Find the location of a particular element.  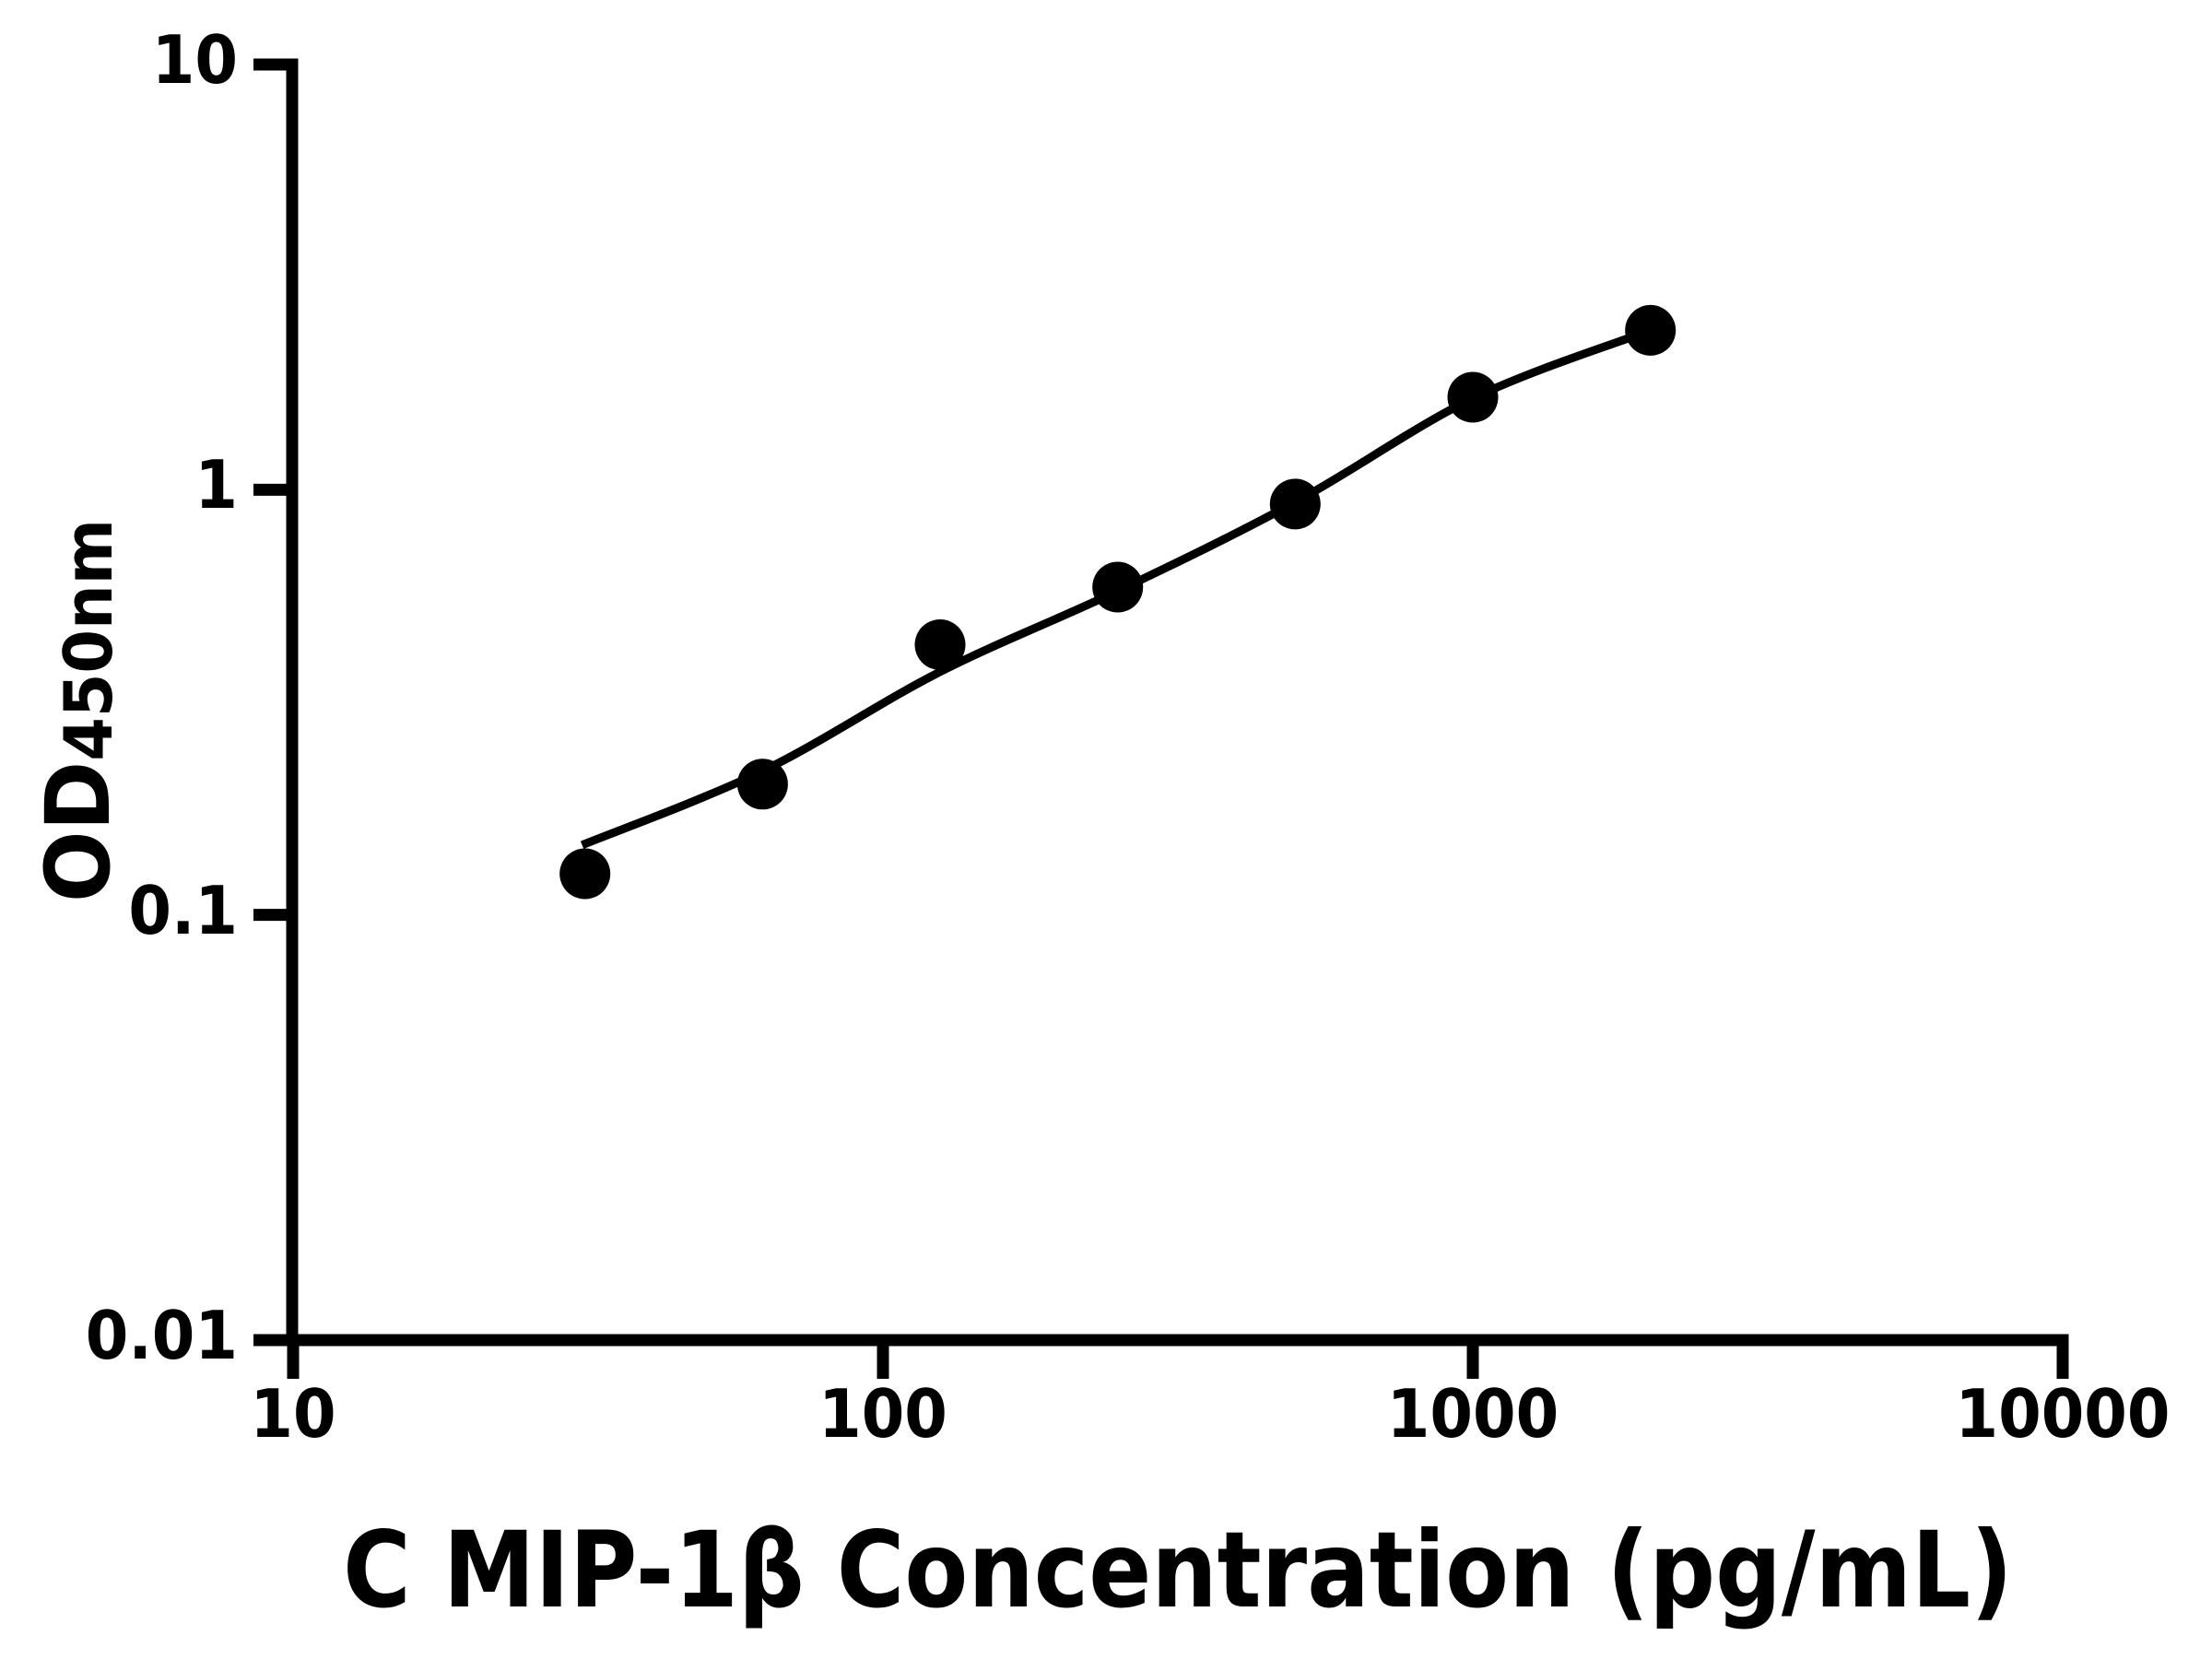

x-axis-title: C MIP-1β Concentration (pg/mL) is located at coordinates (1178, 1570).